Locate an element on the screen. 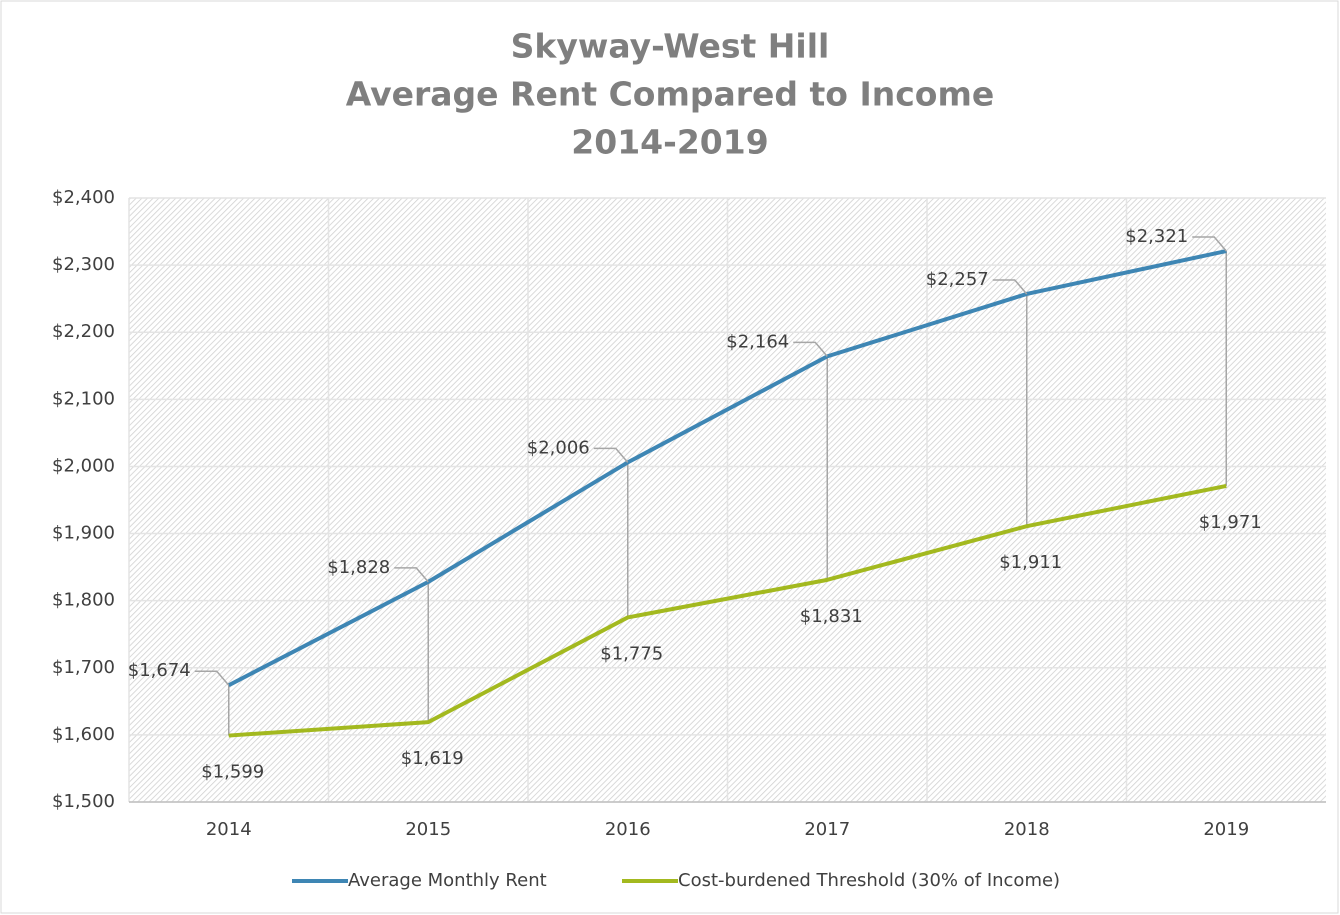 Image resolution: width=1340 pixels, height=915 pixels. y-tick-label: $1,600 is located at coordinates (83, 734).